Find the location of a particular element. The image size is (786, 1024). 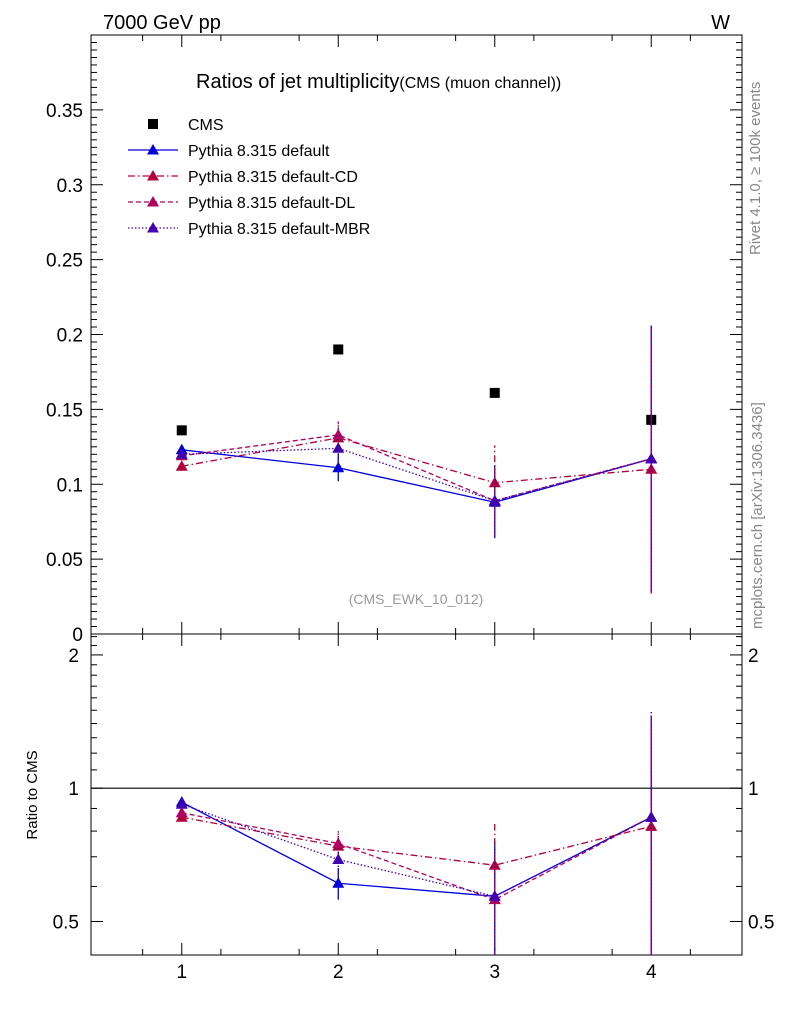

ratio-y-tick-label: 1 is located at coordinates (73, 789).